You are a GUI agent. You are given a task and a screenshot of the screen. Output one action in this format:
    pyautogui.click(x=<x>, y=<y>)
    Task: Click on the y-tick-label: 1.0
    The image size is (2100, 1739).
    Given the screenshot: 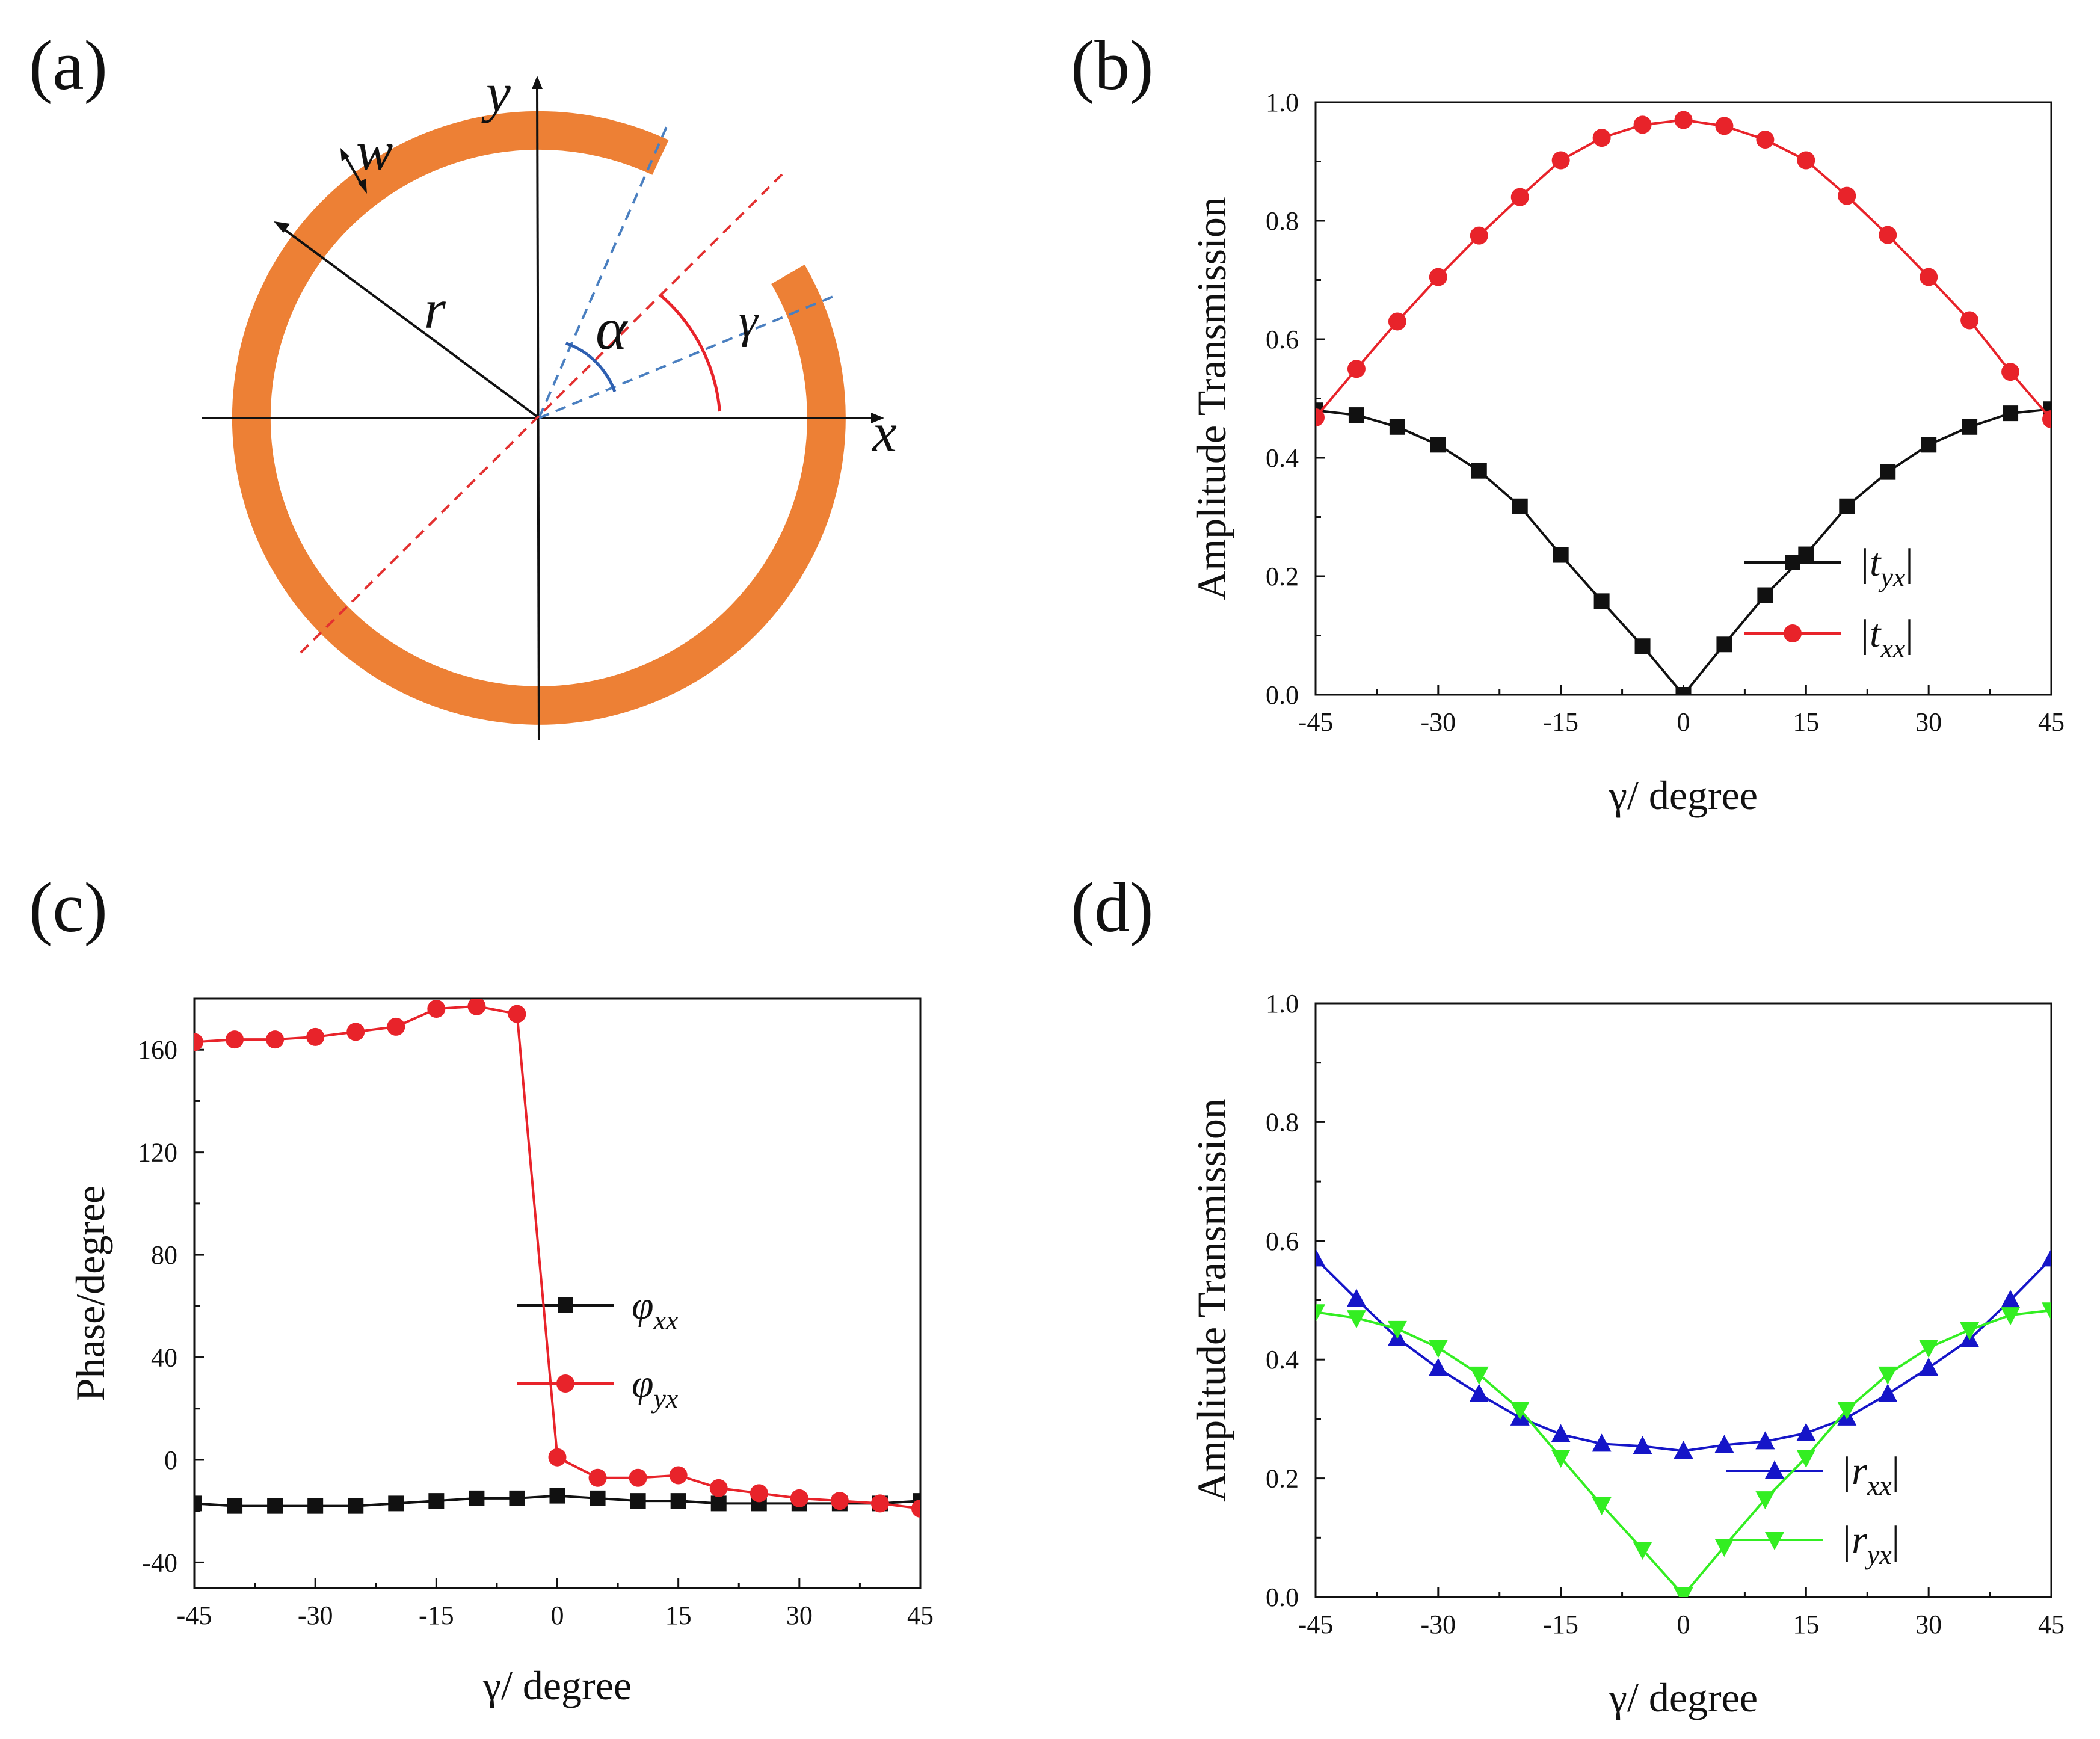 What is the action you would take?
    pyautogui.click(x=1282, y=1003)
    